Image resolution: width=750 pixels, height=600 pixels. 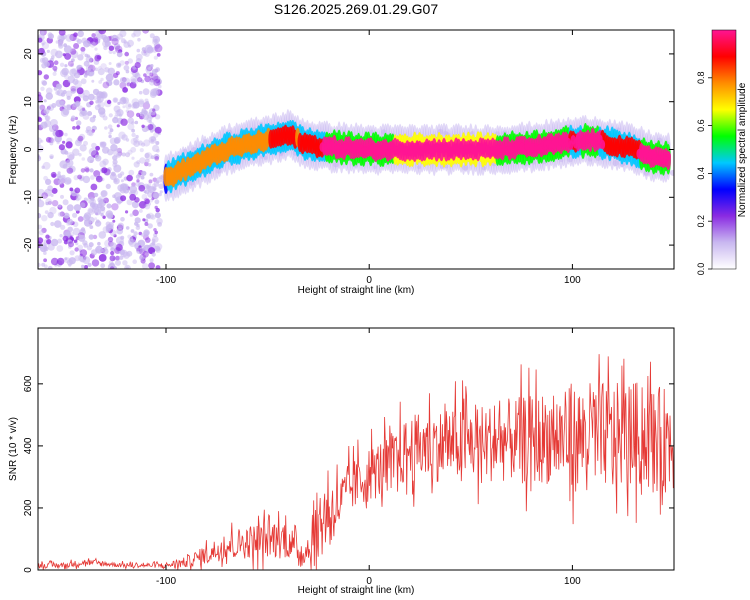 I want to click on colorbar-gradient-bar, so click(x=724, y=149).